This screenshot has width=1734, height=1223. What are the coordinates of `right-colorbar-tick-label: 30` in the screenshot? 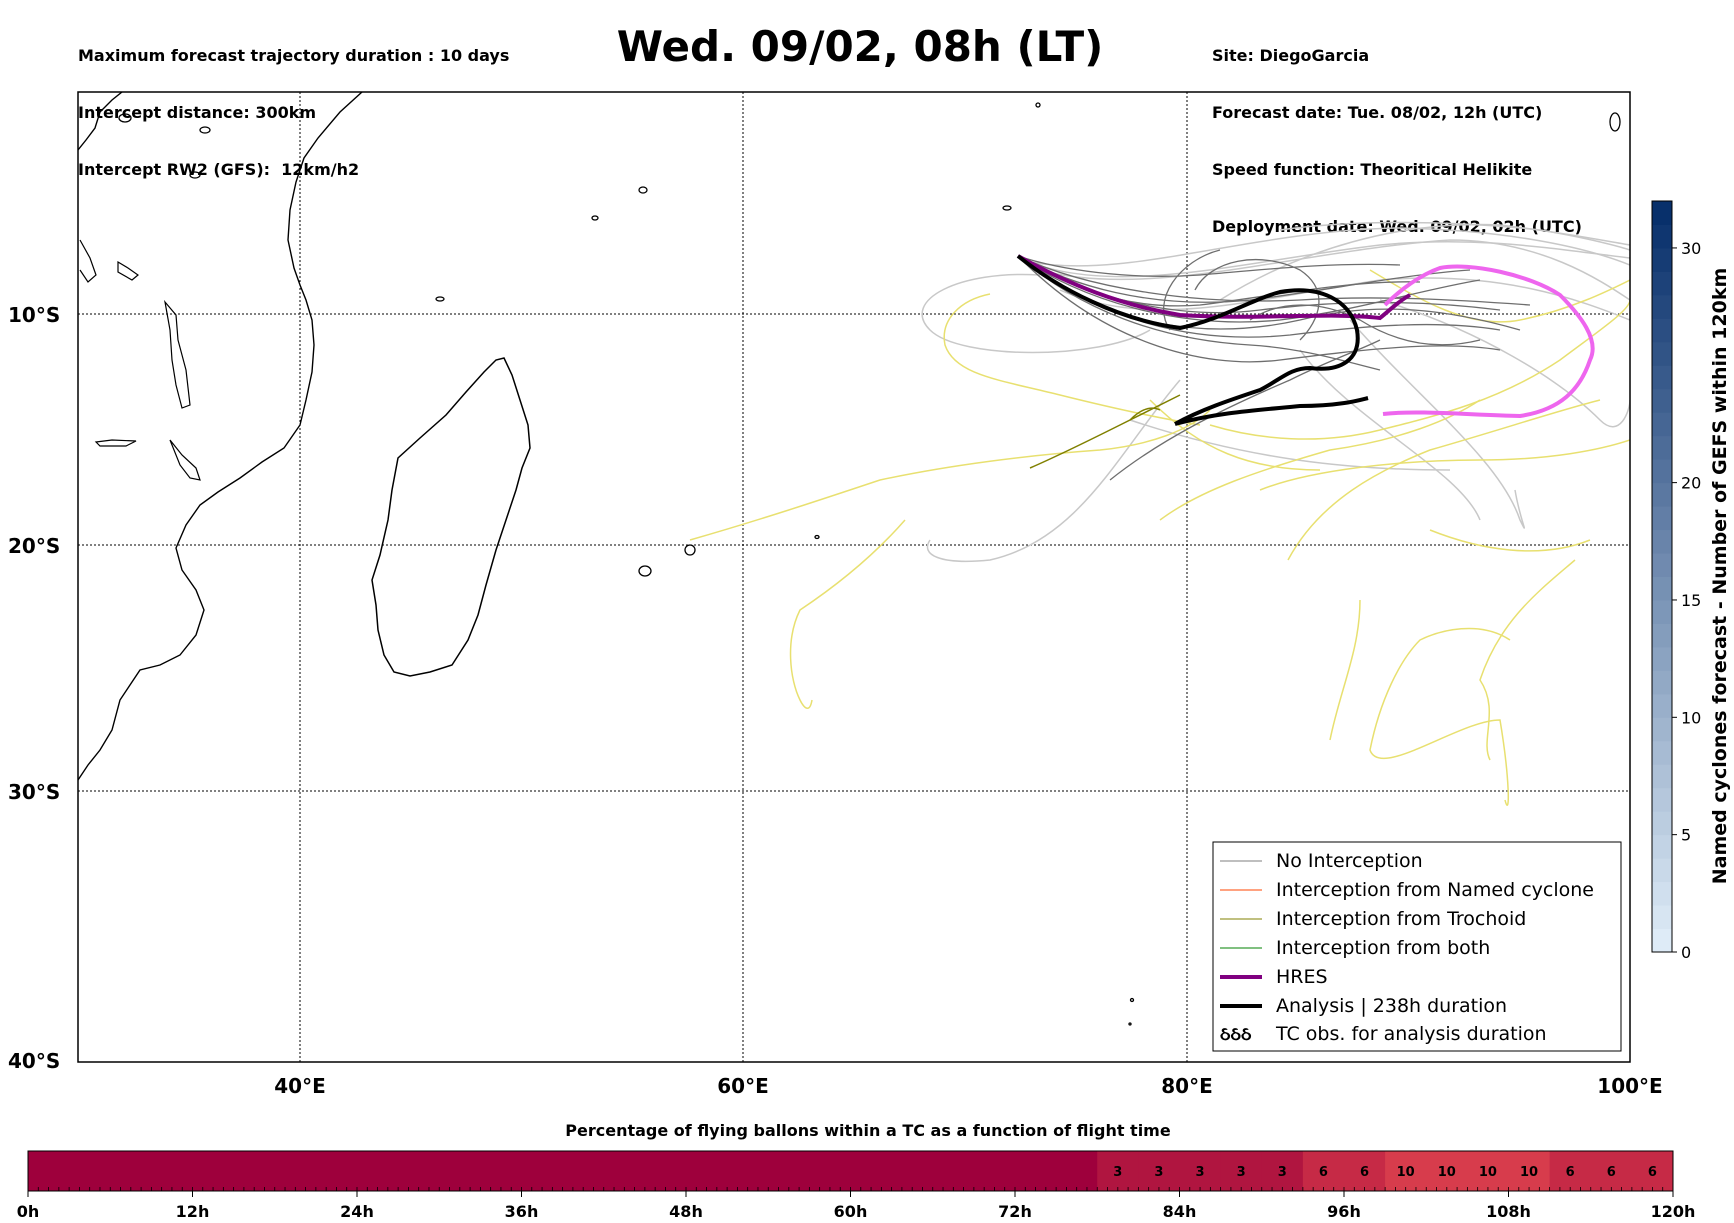 It's located at (1691, 248).